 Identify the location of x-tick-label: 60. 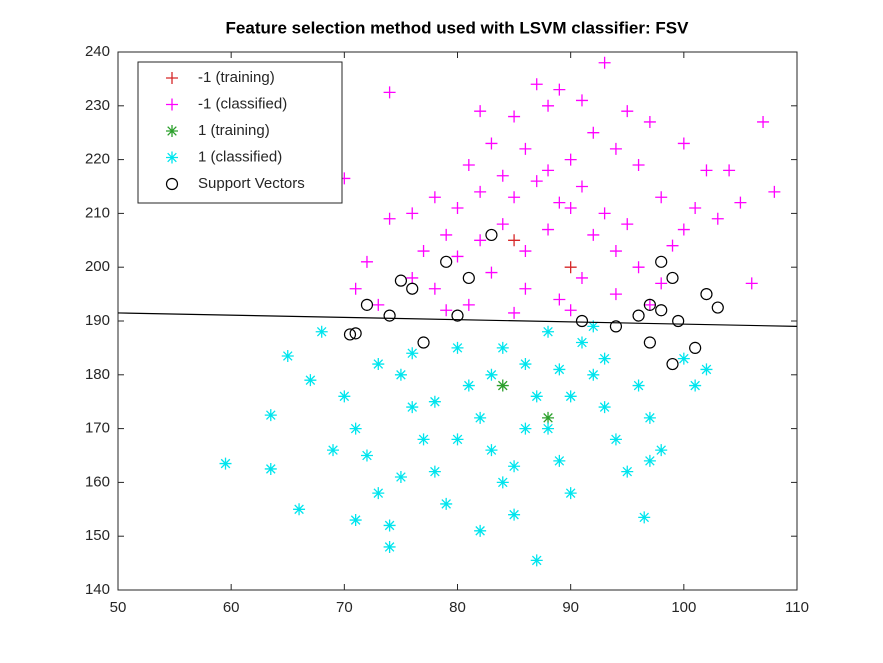
(231, 607).